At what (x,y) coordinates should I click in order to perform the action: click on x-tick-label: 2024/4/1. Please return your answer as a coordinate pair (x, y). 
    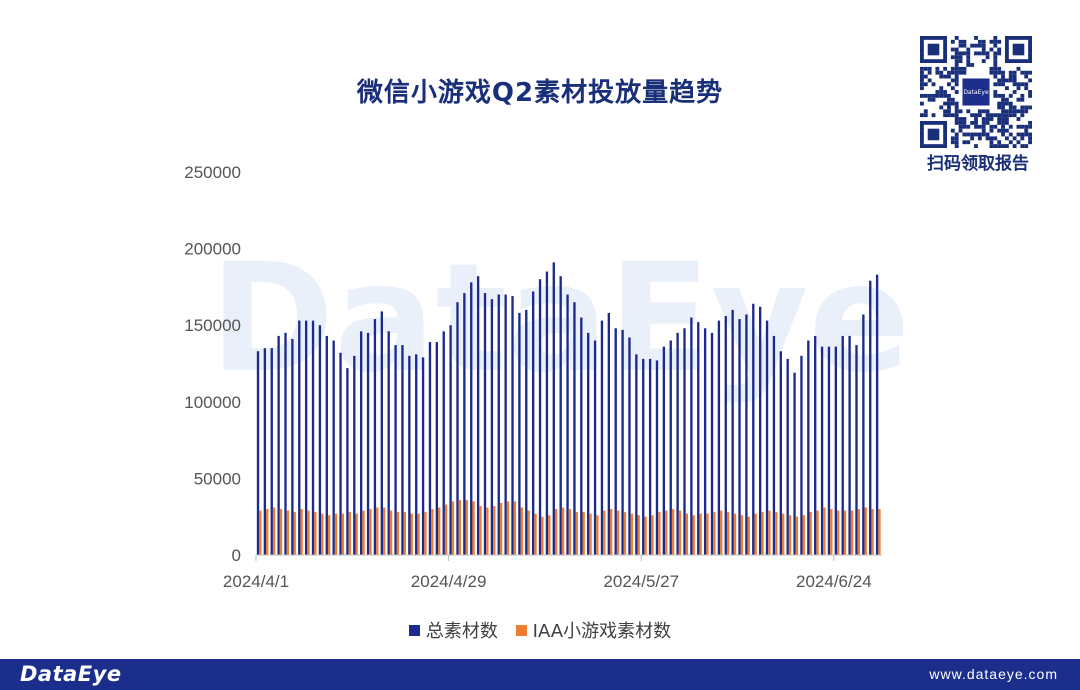
    Looking at the image, I should click on (256, 581).